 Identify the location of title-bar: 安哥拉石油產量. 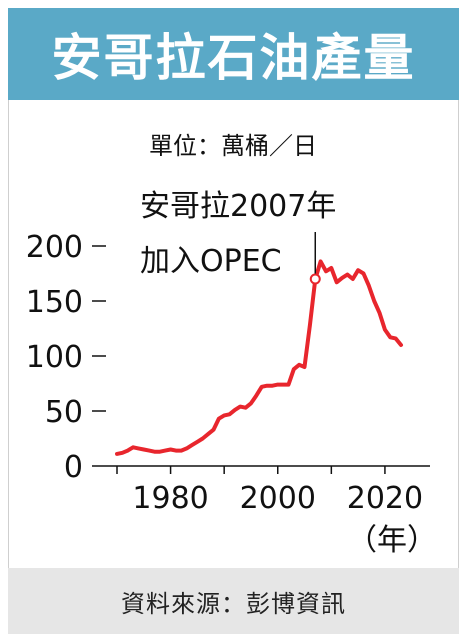
(233, 54).